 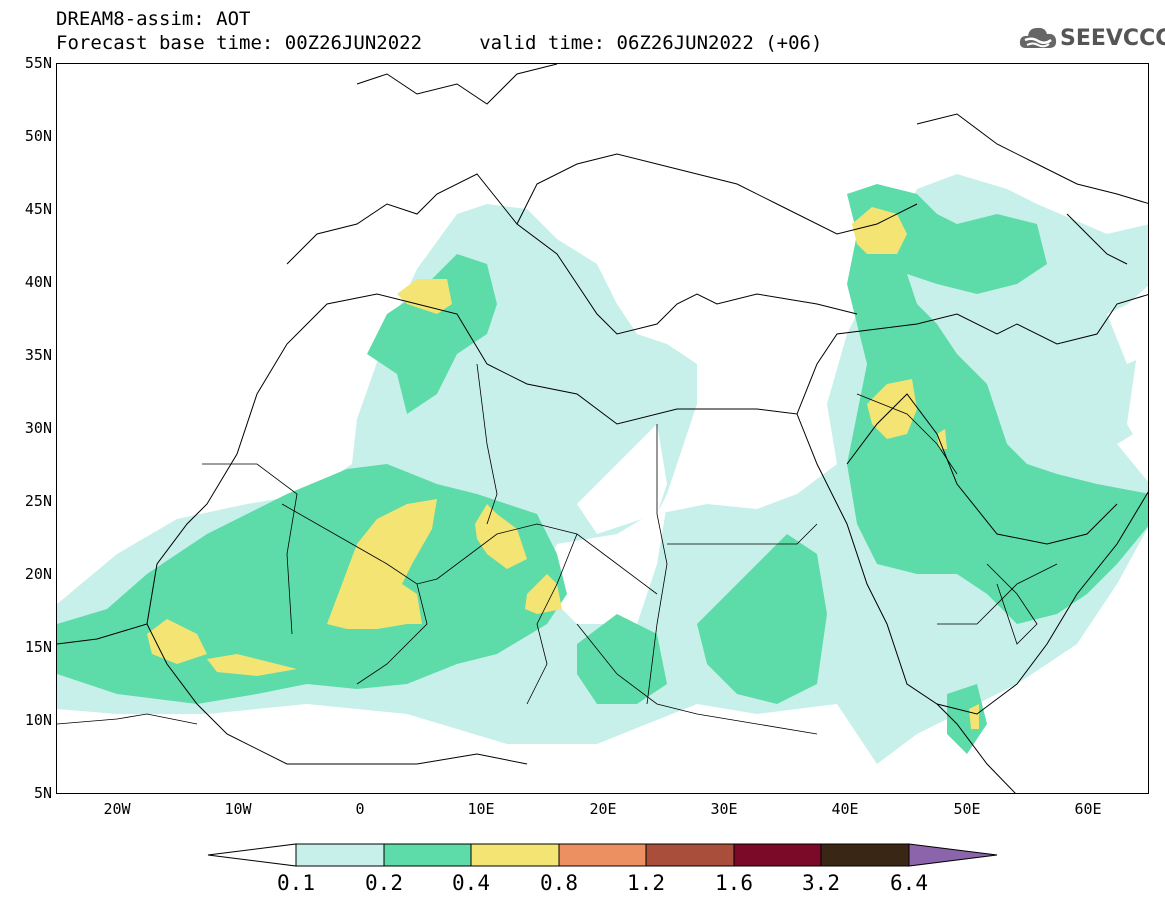 I want to click on seevccc-logo: SEEVCCC, so click(x=1091, y=39).